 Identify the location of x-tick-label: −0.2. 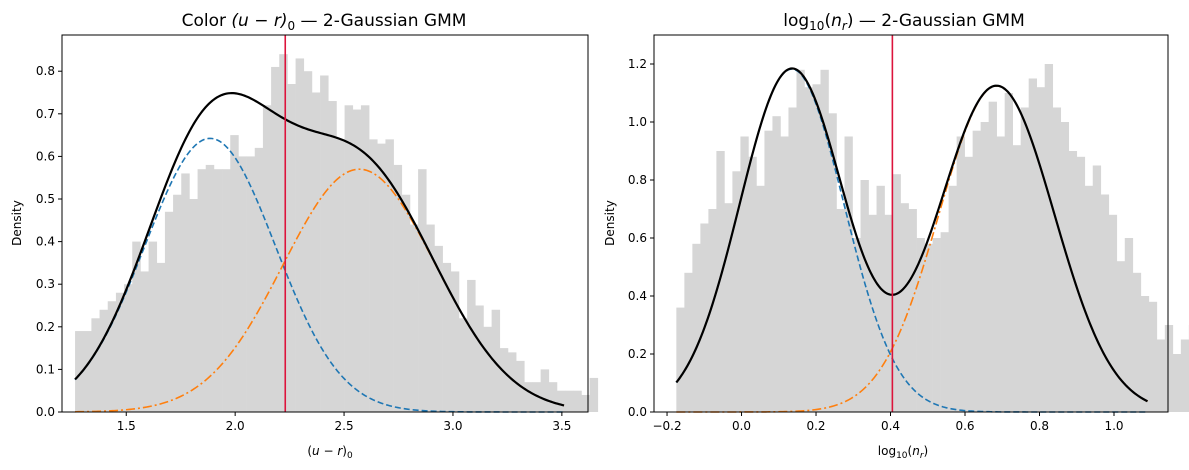
(666, 426).